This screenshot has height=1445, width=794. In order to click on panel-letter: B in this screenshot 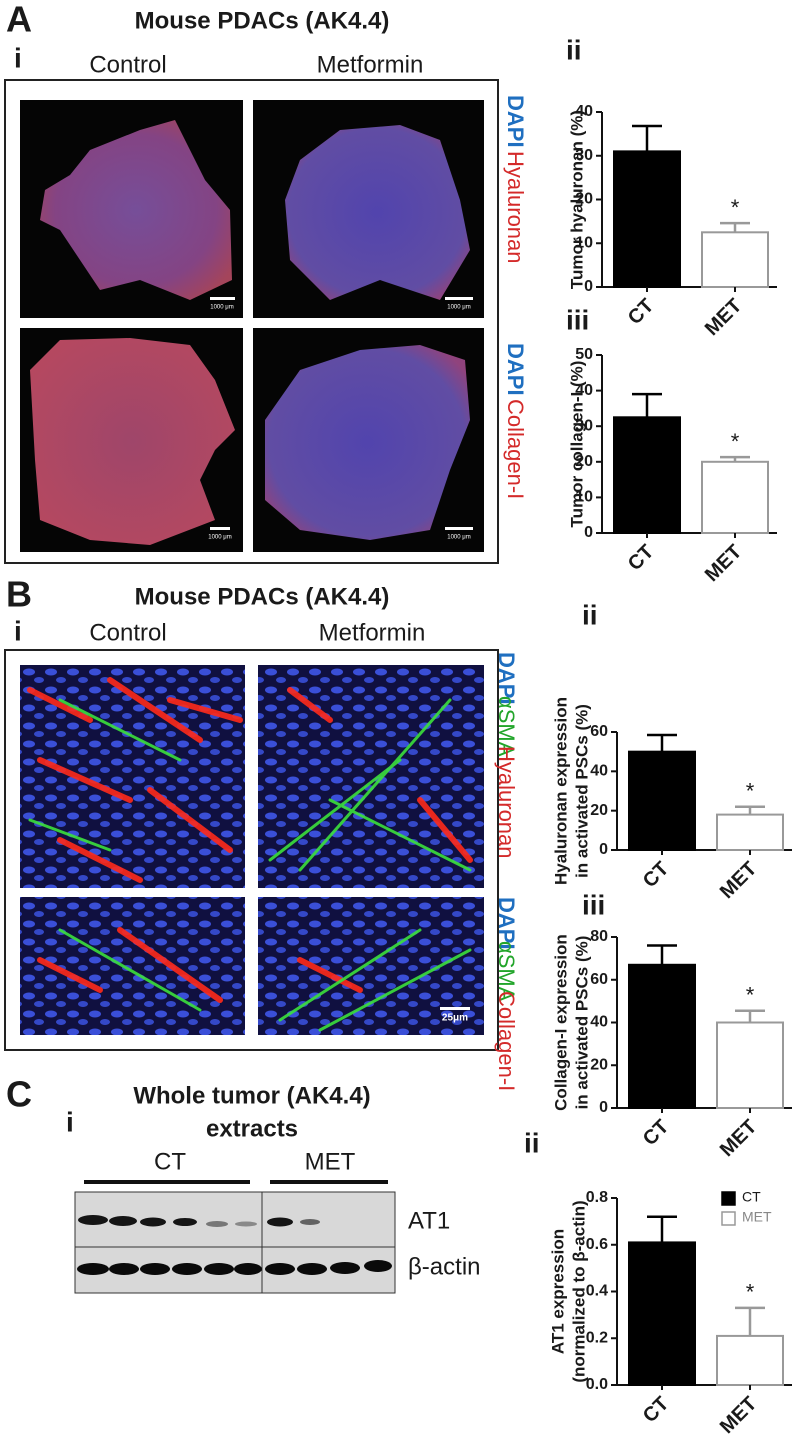, I will do `click(19, 594)`.